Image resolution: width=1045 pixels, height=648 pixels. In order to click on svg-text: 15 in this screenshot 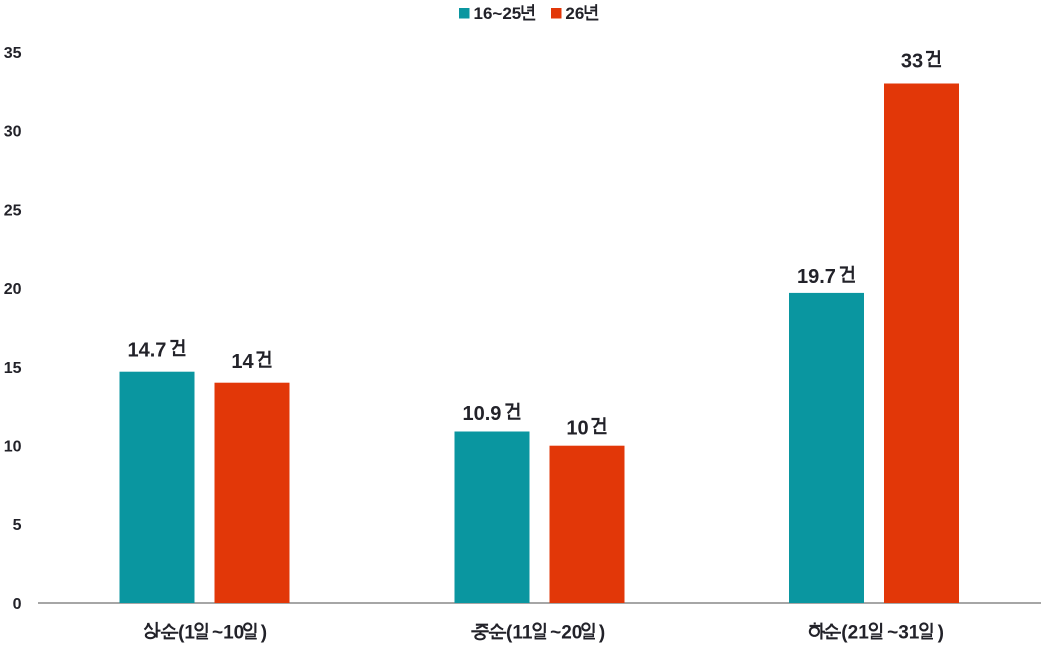, I will do `click(13, 368)`.